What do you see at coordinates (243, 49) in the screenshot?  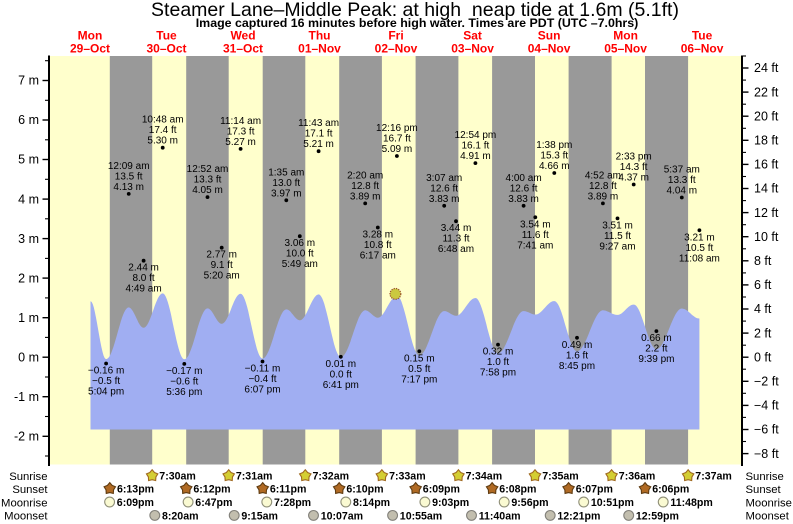 I see `svg-text: 31–Oct` at bounding box center [243, 49].